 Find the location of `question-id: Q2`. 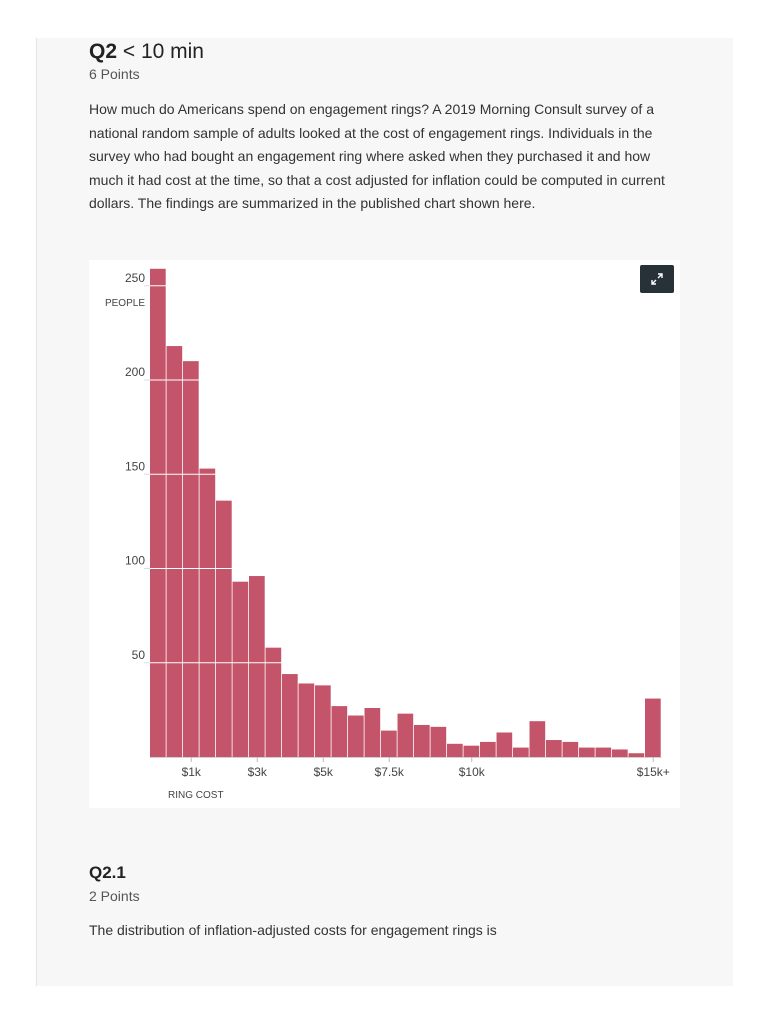

question-id: Q2 is located at coordinates (103, 51).